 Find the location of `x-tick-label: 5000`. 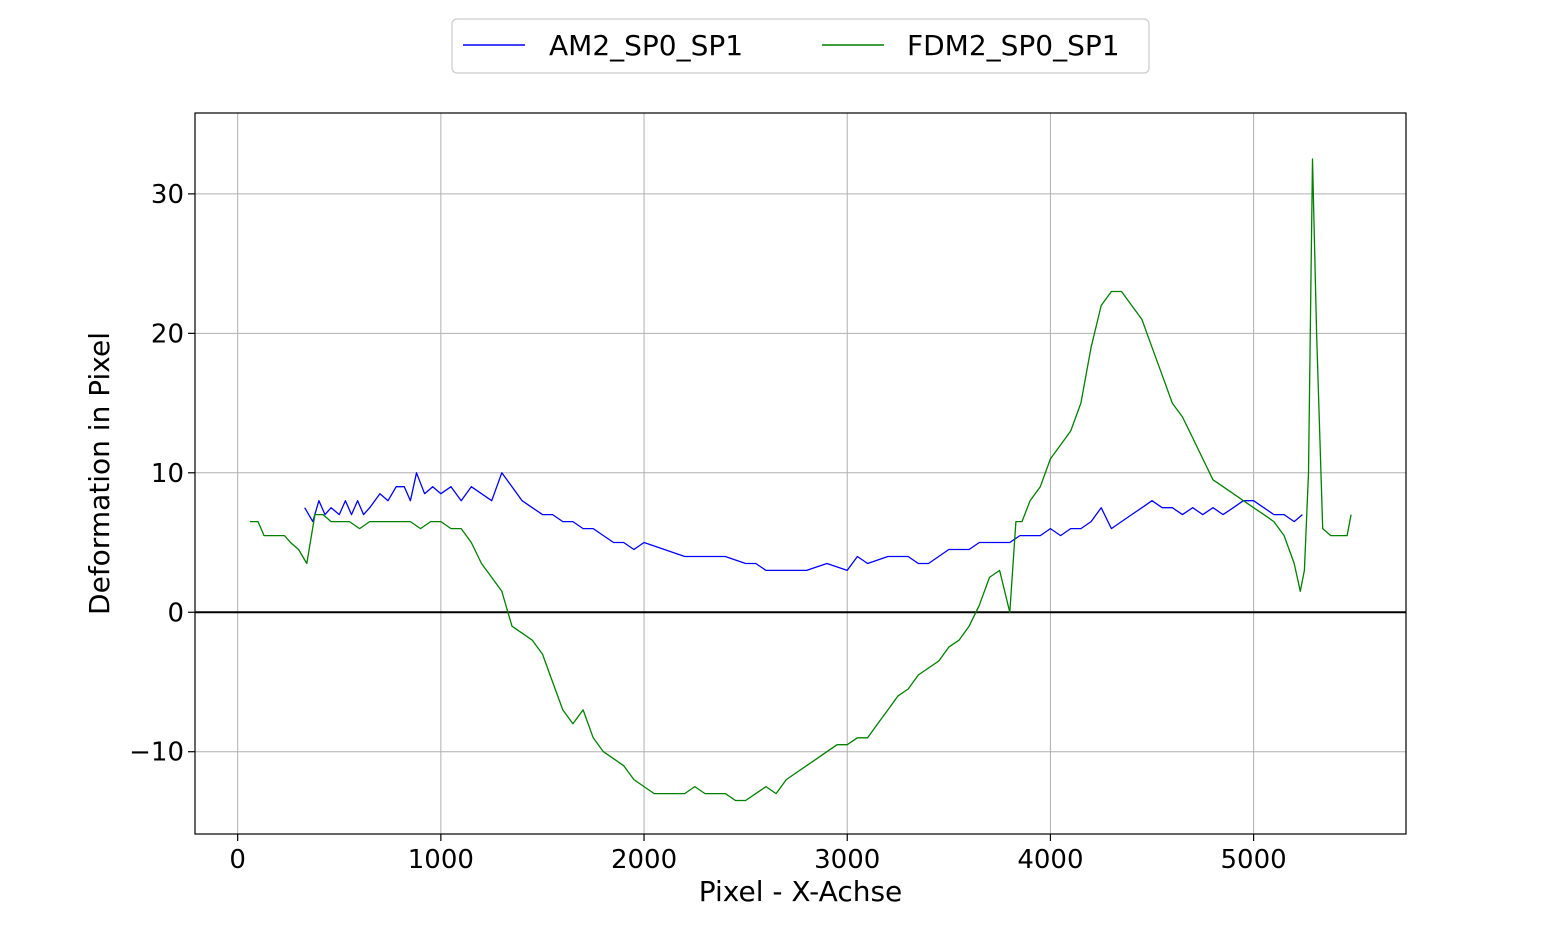

x-tick-label: 5000 is located at coordinates (1254, 860).